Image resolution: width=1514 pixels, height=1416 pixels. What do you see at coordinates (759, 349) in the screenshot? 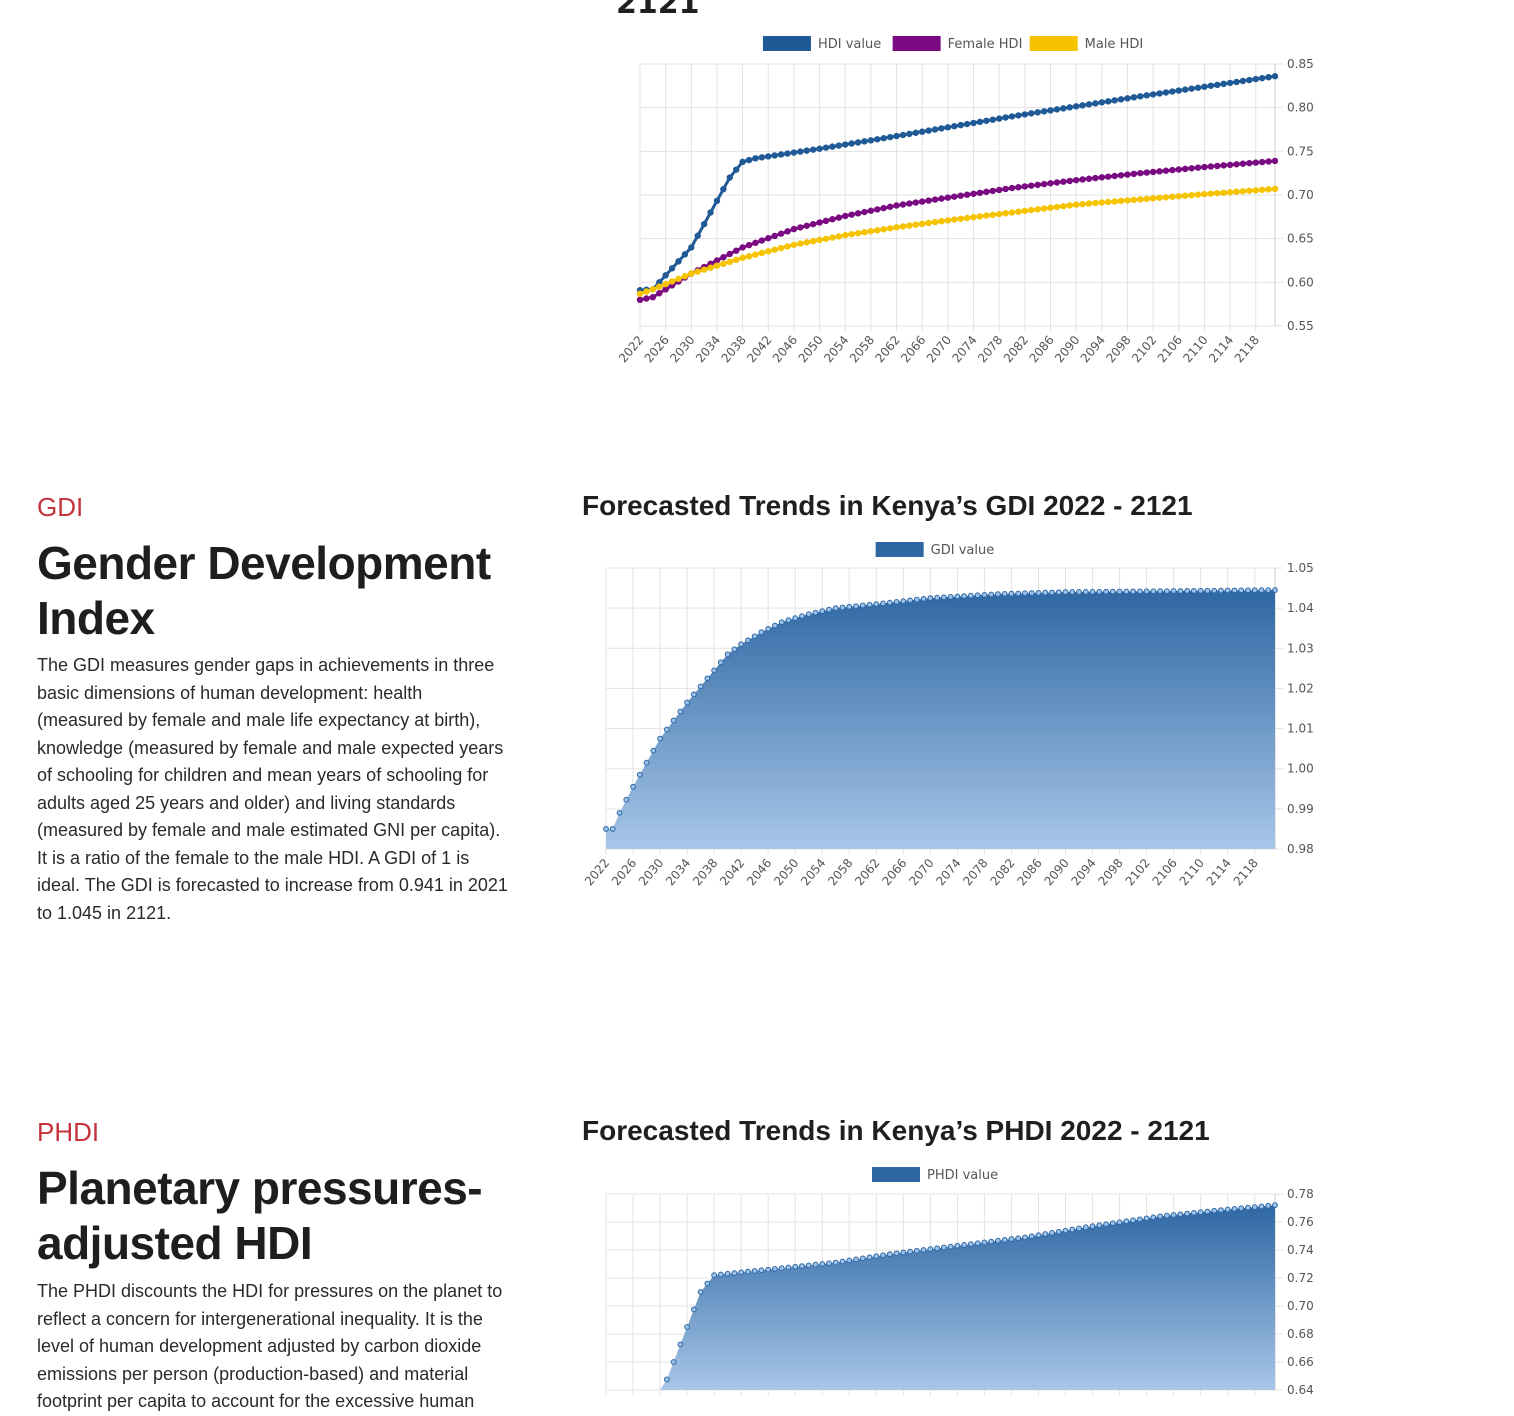
I see `x-tick-label: 2042` at bounding box center [759, 349].